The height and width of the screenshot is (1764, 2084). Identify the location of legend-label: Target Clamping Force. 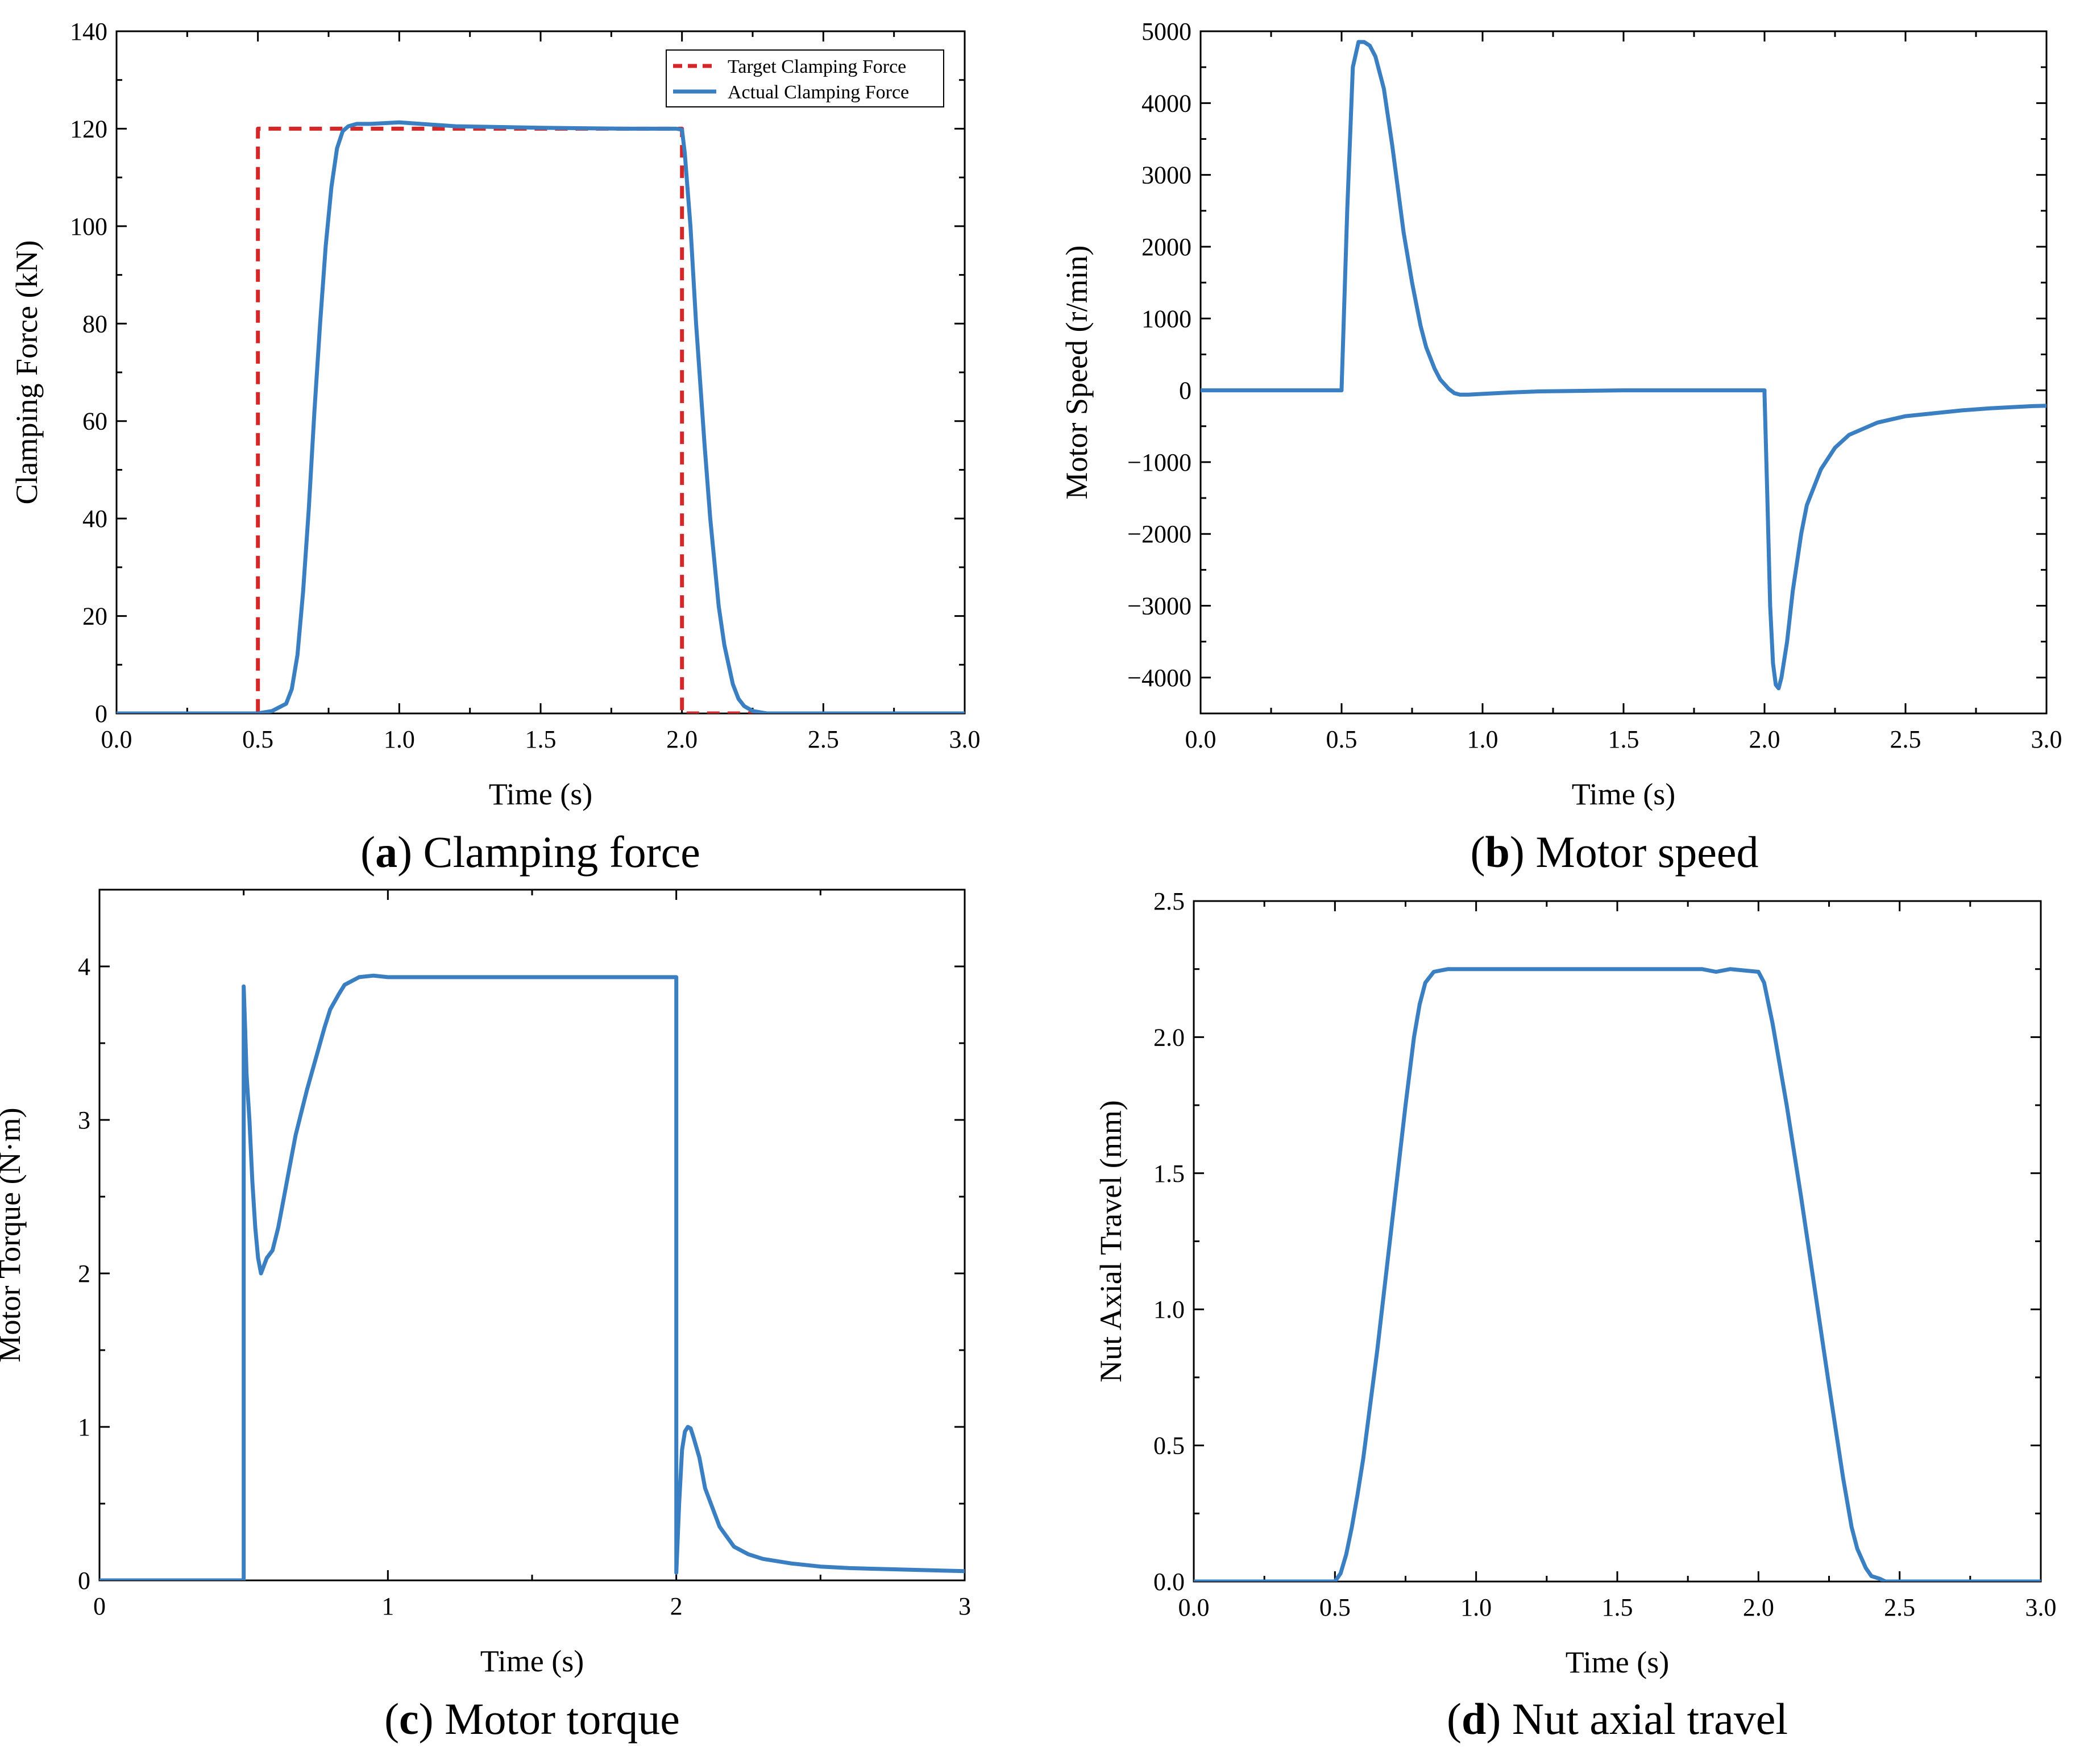
(817, 66).